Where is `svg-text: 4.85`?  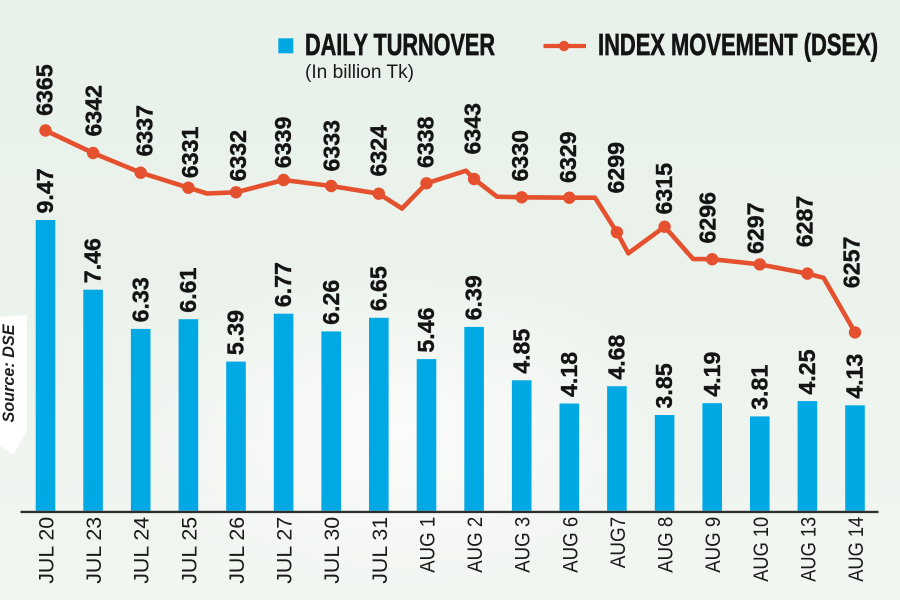
svg-text: 4.85 is located at coordinates (521, 351).